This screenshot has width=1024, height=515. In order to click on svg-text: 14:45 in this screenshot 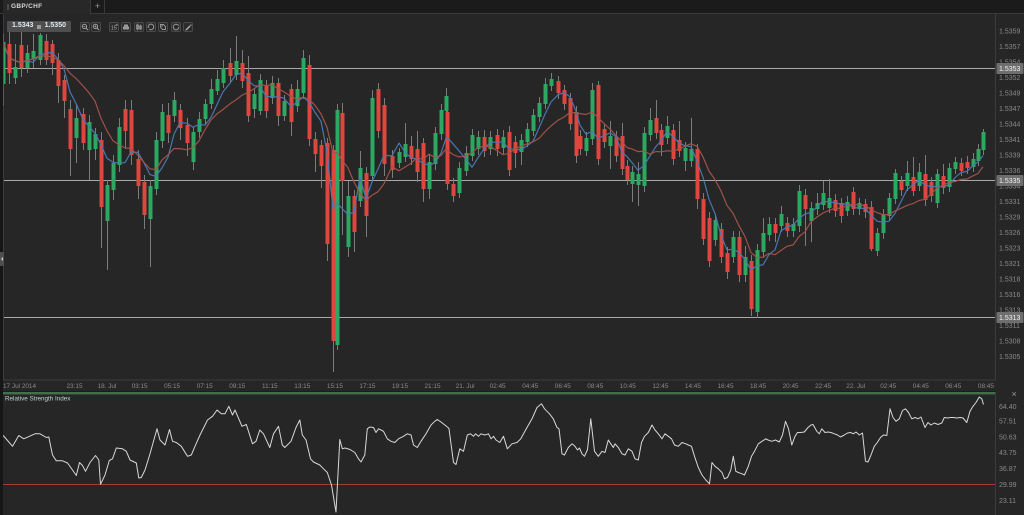, I will do `click(693, 386)`.